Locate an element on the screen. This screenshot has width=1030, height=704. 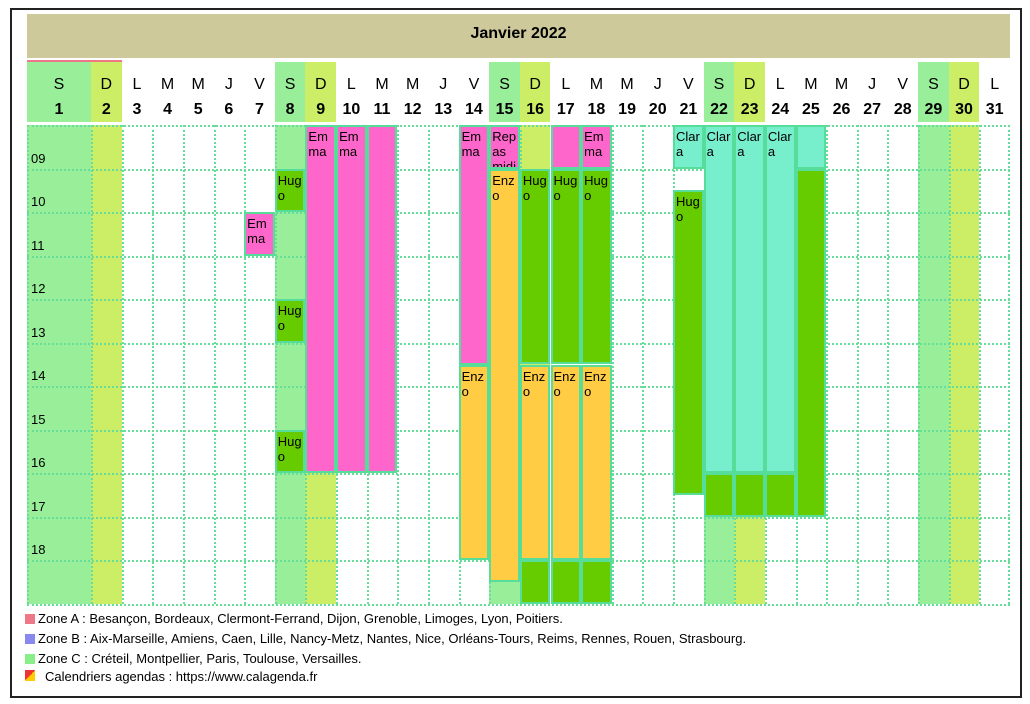
day-number: 5 is located at coordinates (198, 109).